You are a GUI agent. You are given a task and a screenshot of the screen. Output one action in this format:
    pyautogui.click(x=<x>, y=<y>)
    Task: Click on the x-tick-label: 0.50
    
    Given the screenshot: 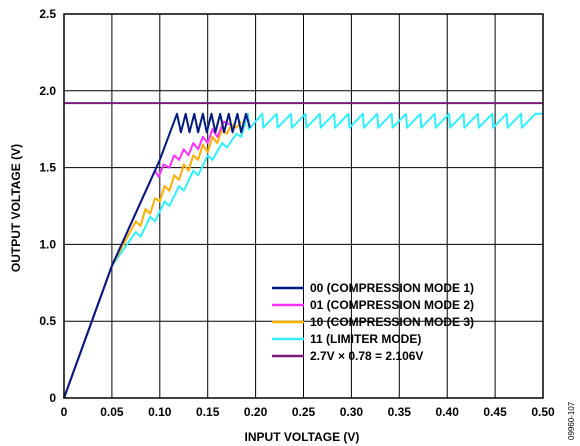 What is the action you would take?
    pyautogui.click(x=543, y=412)
    